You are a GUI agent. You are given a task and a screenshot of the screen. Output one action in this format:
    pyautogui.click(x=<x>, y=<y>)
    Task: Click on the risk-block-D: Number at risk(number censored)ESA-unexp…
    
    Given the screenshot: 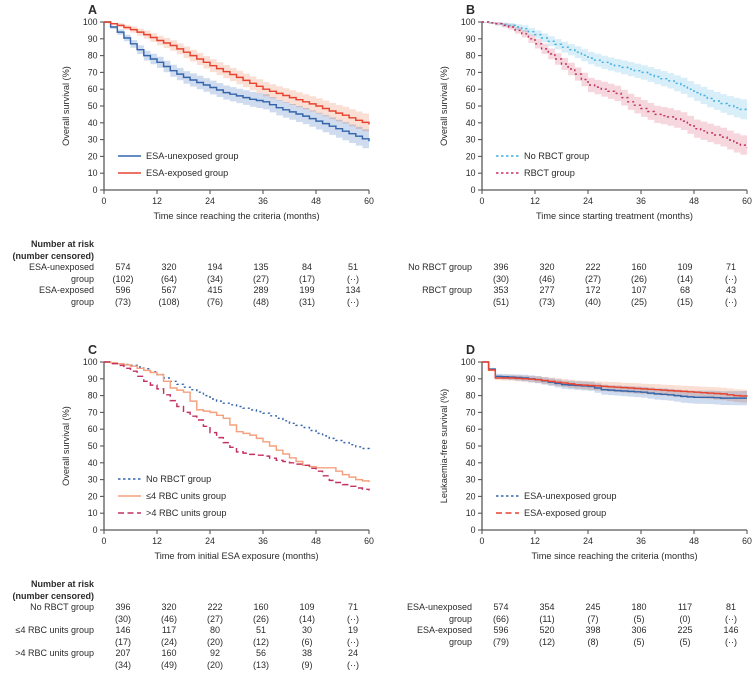 What is the action you would take?
    pyautogui.click(x=567, y=613)
    